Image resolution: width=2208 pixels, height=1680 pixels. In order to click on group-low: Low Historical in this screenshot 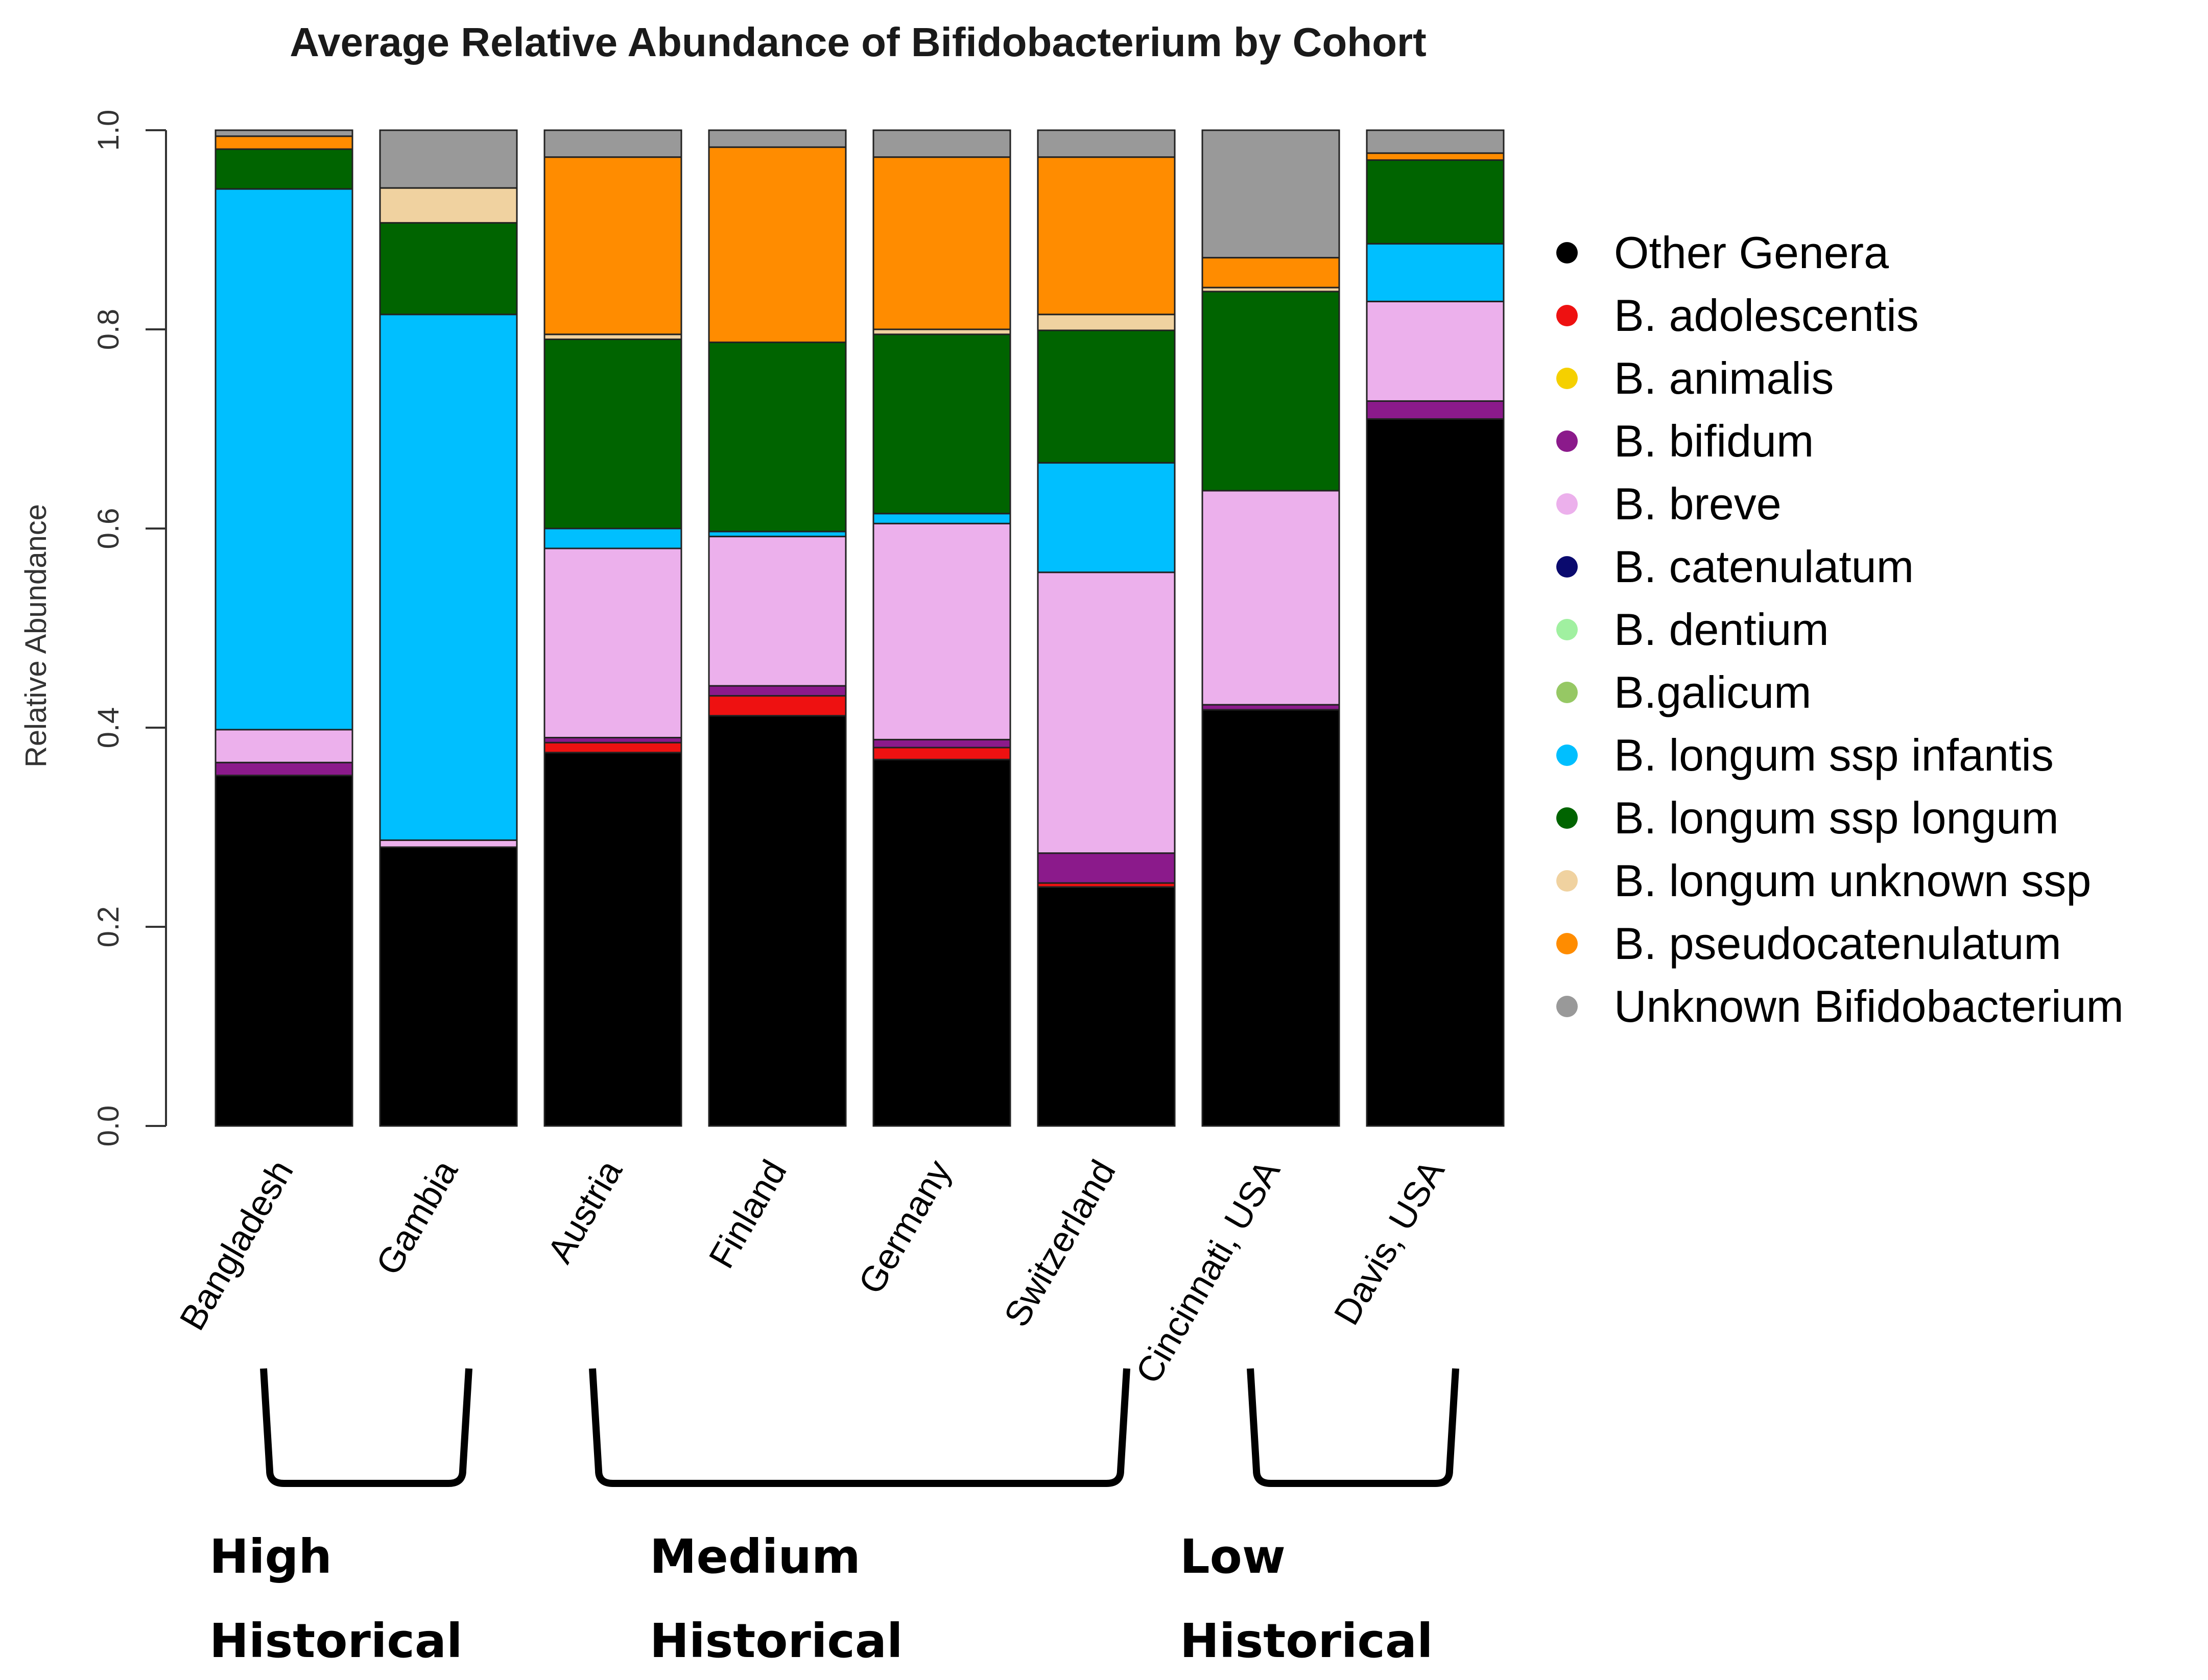, I will do `click(1319, 1518)`.